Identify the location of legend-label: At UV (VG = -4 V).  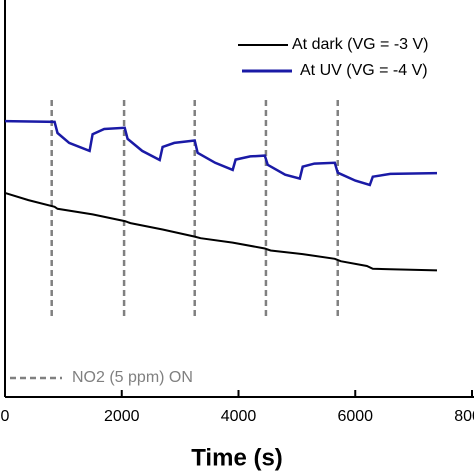
(364, 70).